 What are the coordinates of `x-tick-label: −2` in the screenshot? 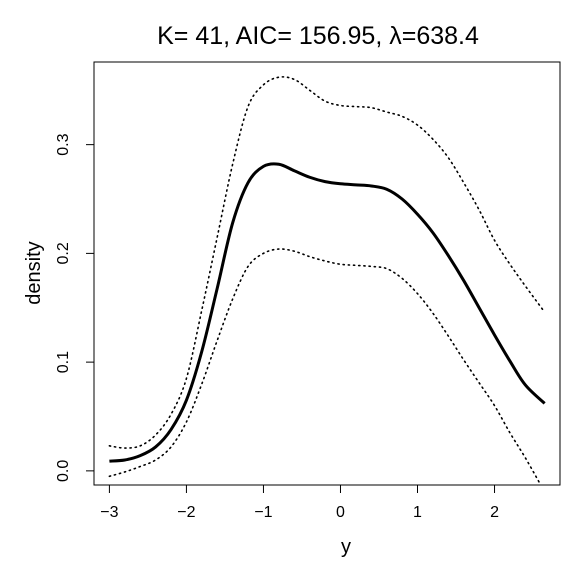 It's located at (186, 512).